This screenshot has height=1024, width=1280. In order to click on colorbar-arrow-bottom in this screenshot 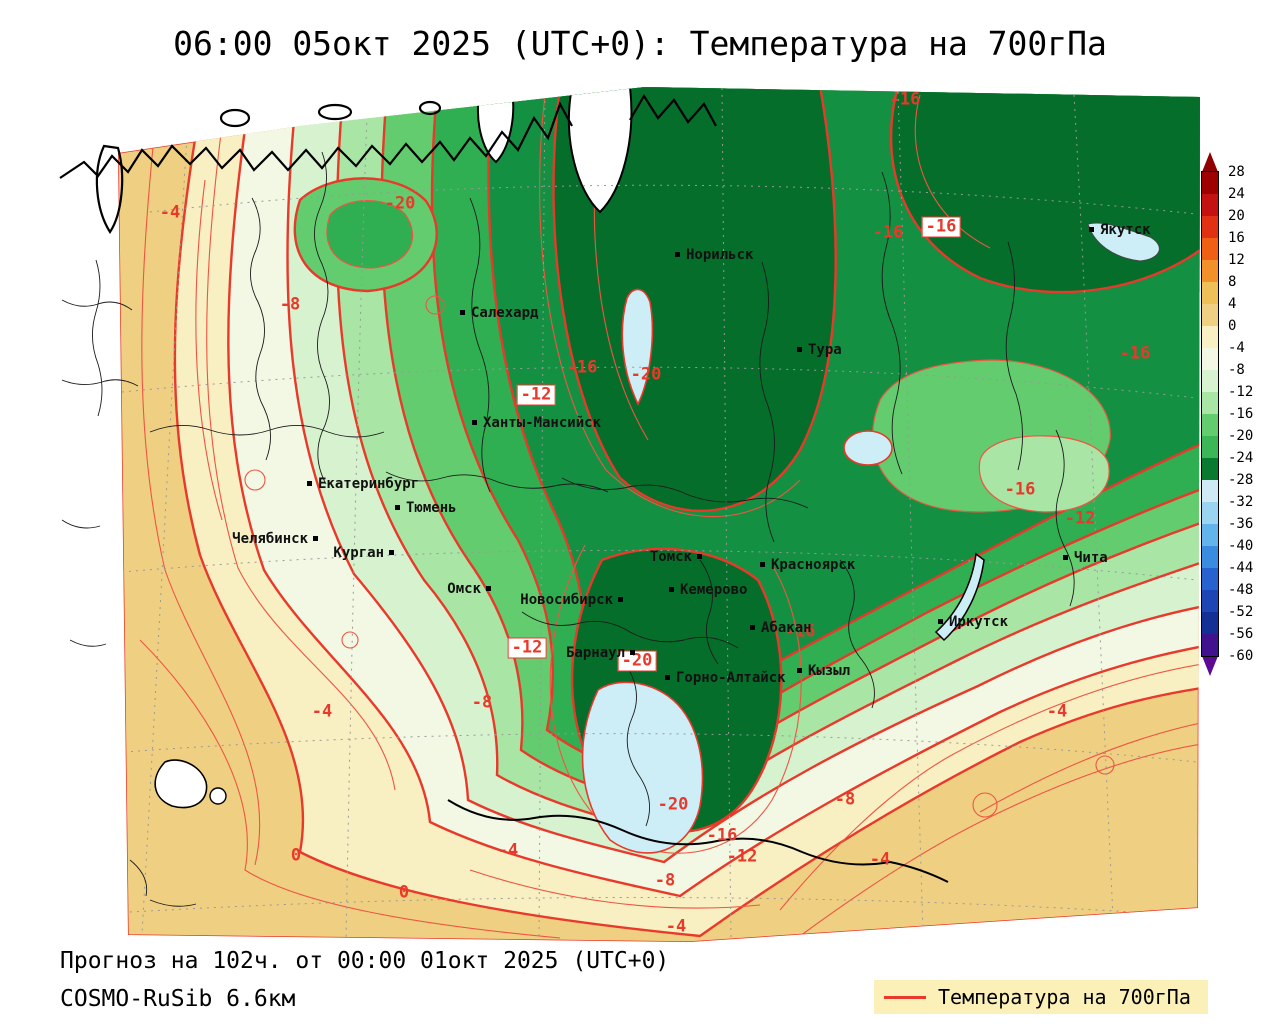, I will do `click(1210, 666)`.